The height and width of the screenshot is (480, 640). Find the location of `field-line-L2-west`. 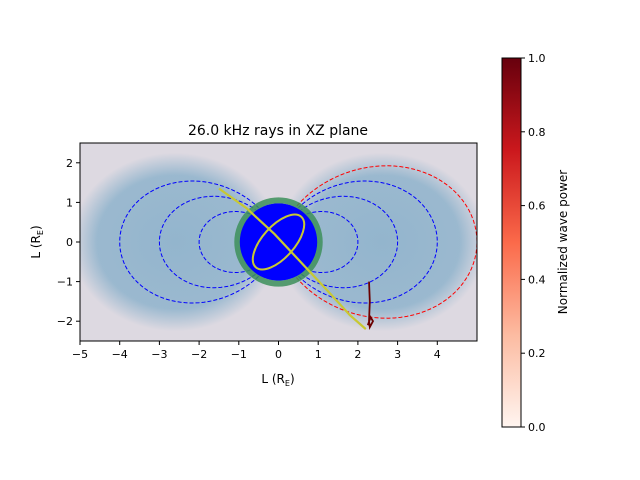

field-line-L2-west is located at coordinates (224, 242).